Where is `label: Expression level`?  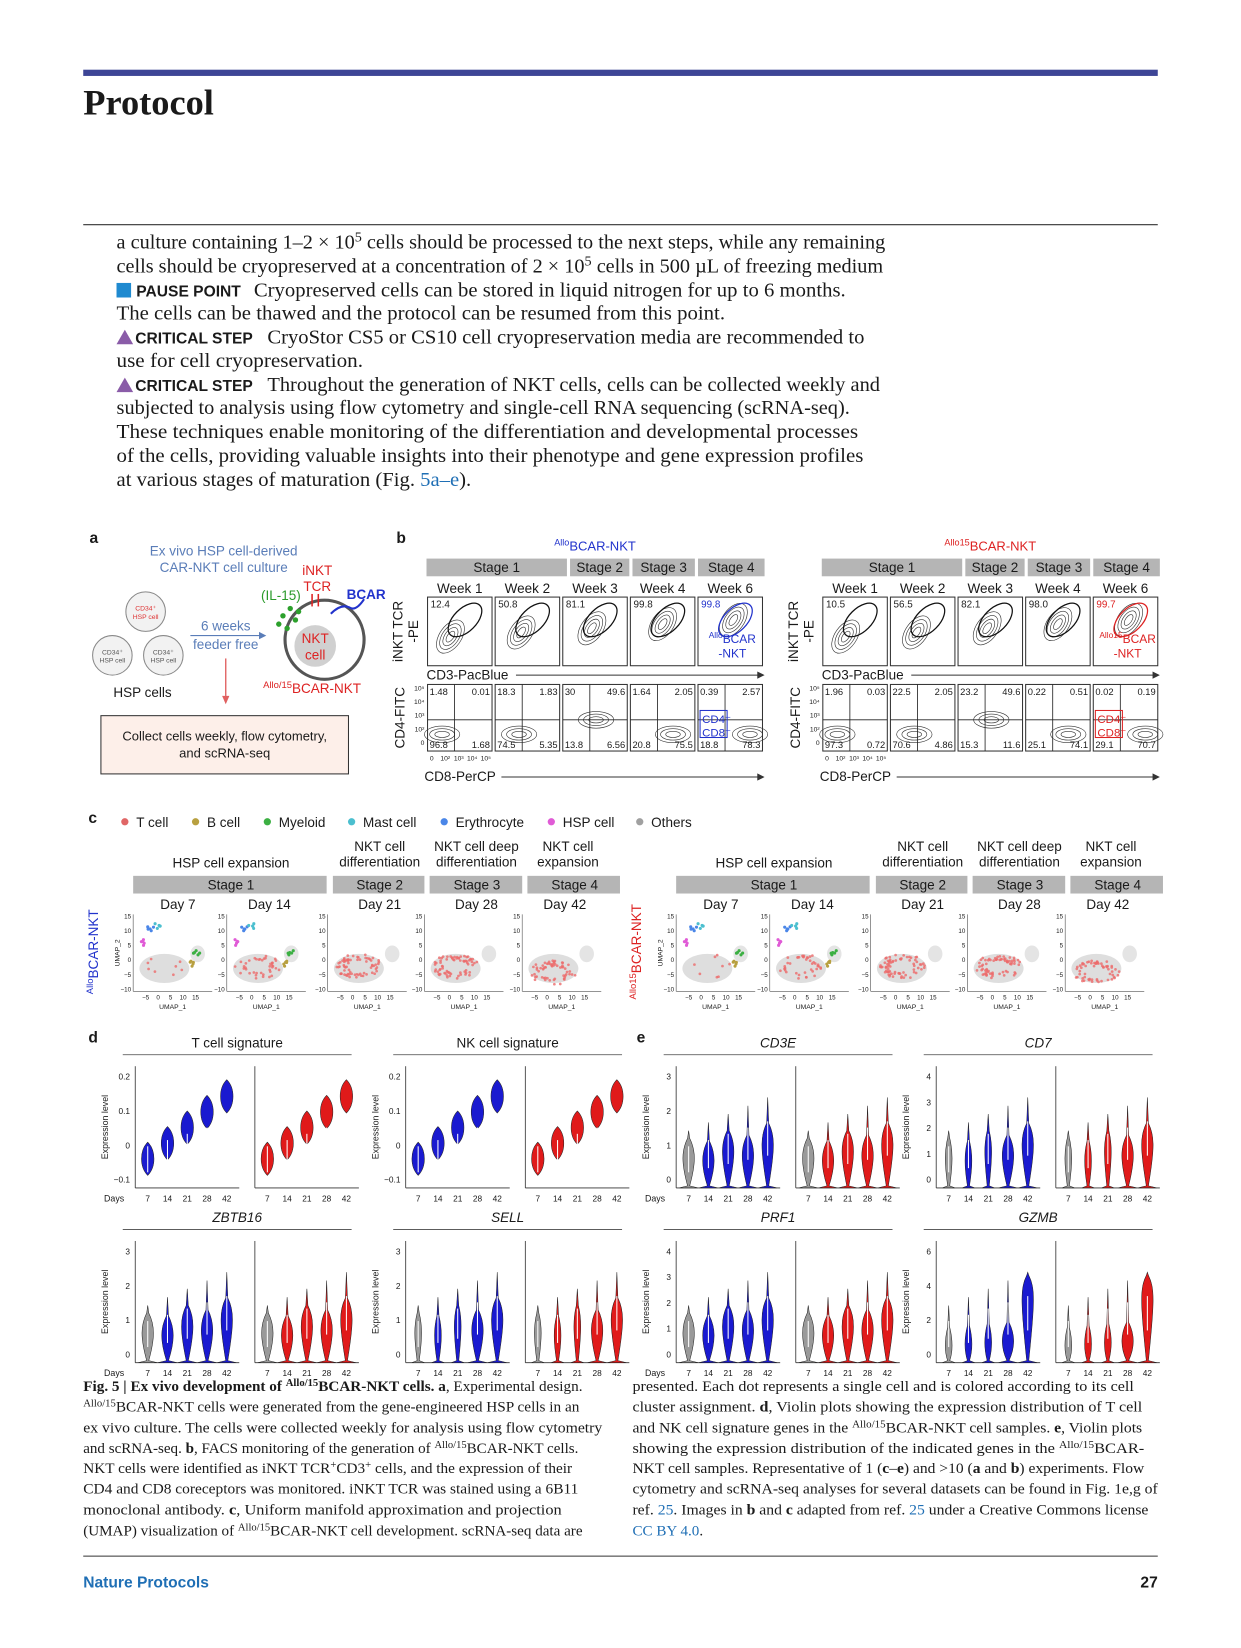
label: Expression level is located at coordinates (105, 1127).